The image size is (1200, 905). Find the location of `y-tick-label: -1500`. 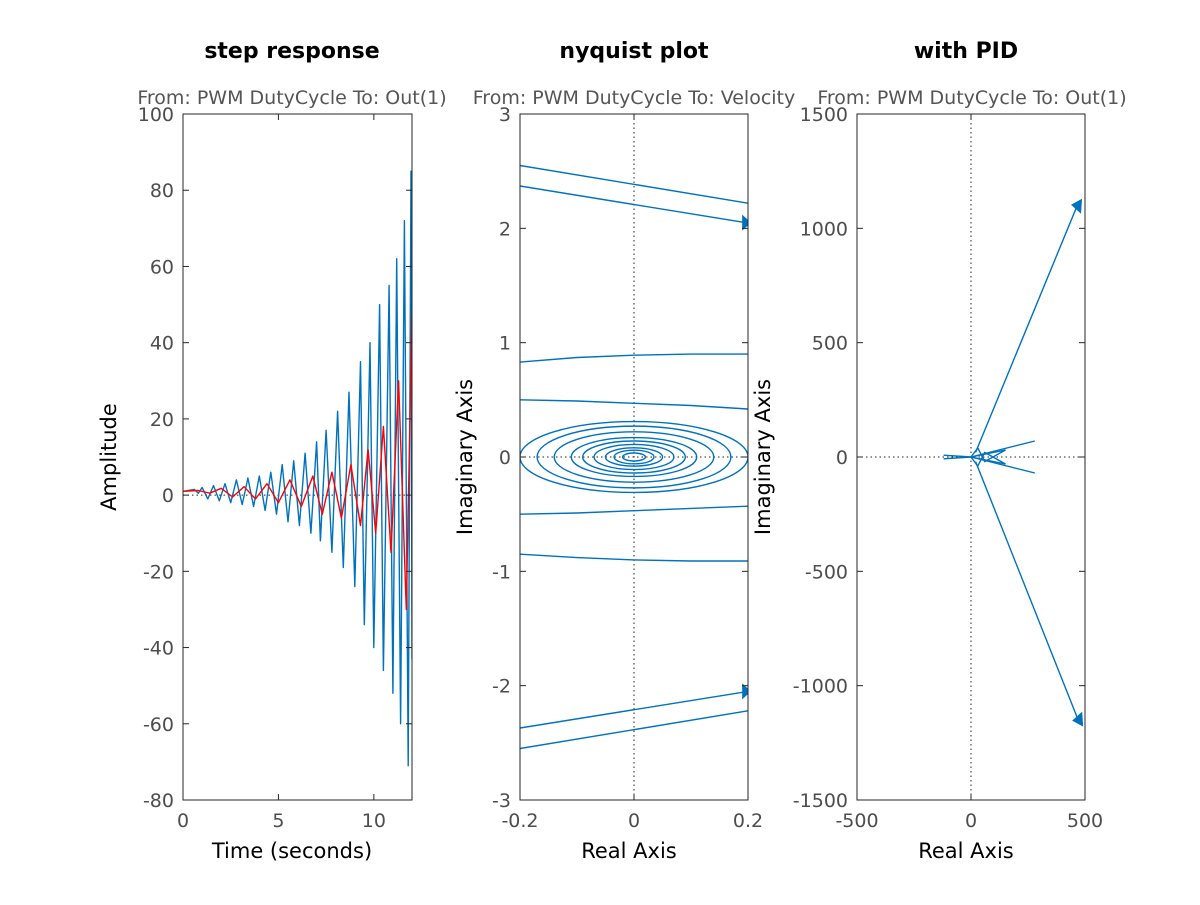

y-tick-label: -1500 is located at coordinates (820, 801).